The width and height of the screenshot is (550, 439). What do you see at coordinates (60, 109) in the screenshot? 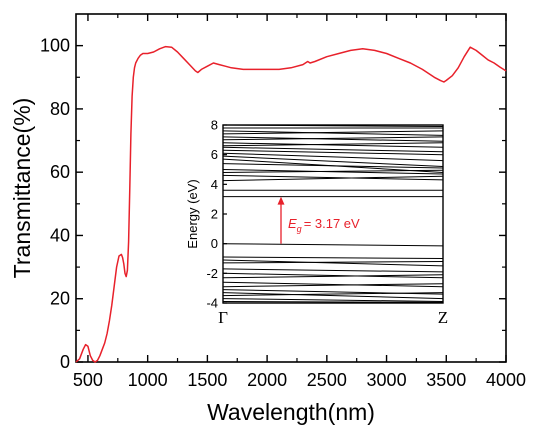
I see `y-tick-label: 80` at bounding box center [60, 109].